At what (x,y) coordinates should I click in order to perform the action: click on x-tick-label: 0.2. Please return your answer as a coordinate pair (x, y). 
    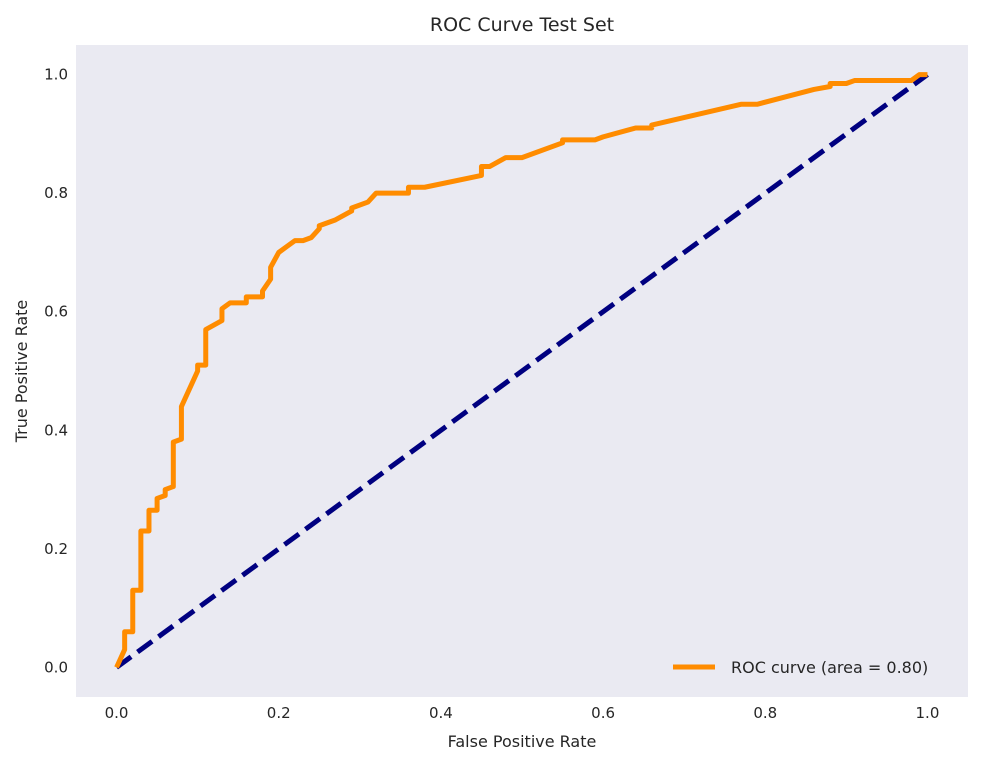
    Looking at the image, I should click on (279, 713).